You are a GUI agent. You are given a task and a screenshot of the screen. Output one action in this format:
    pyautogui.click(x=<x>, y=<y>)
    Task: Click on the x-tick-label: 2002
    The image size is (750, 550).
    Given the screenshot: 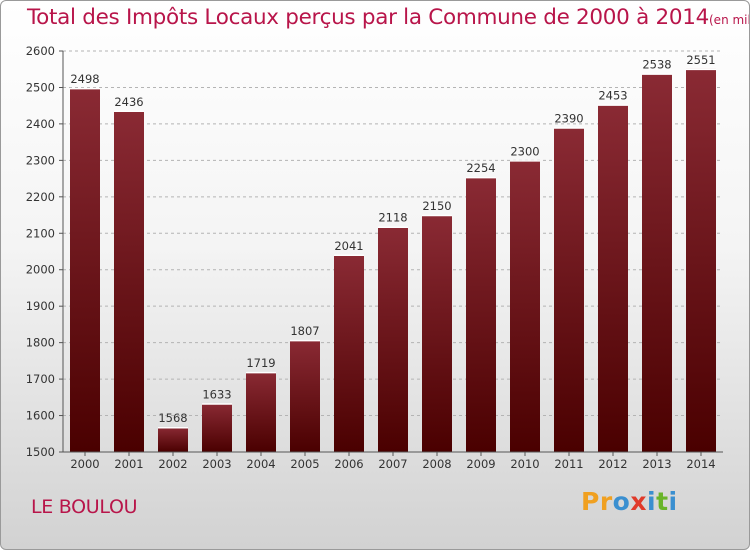 What is the action you would take?
    pyautogui.click(x=172, y=464)
    